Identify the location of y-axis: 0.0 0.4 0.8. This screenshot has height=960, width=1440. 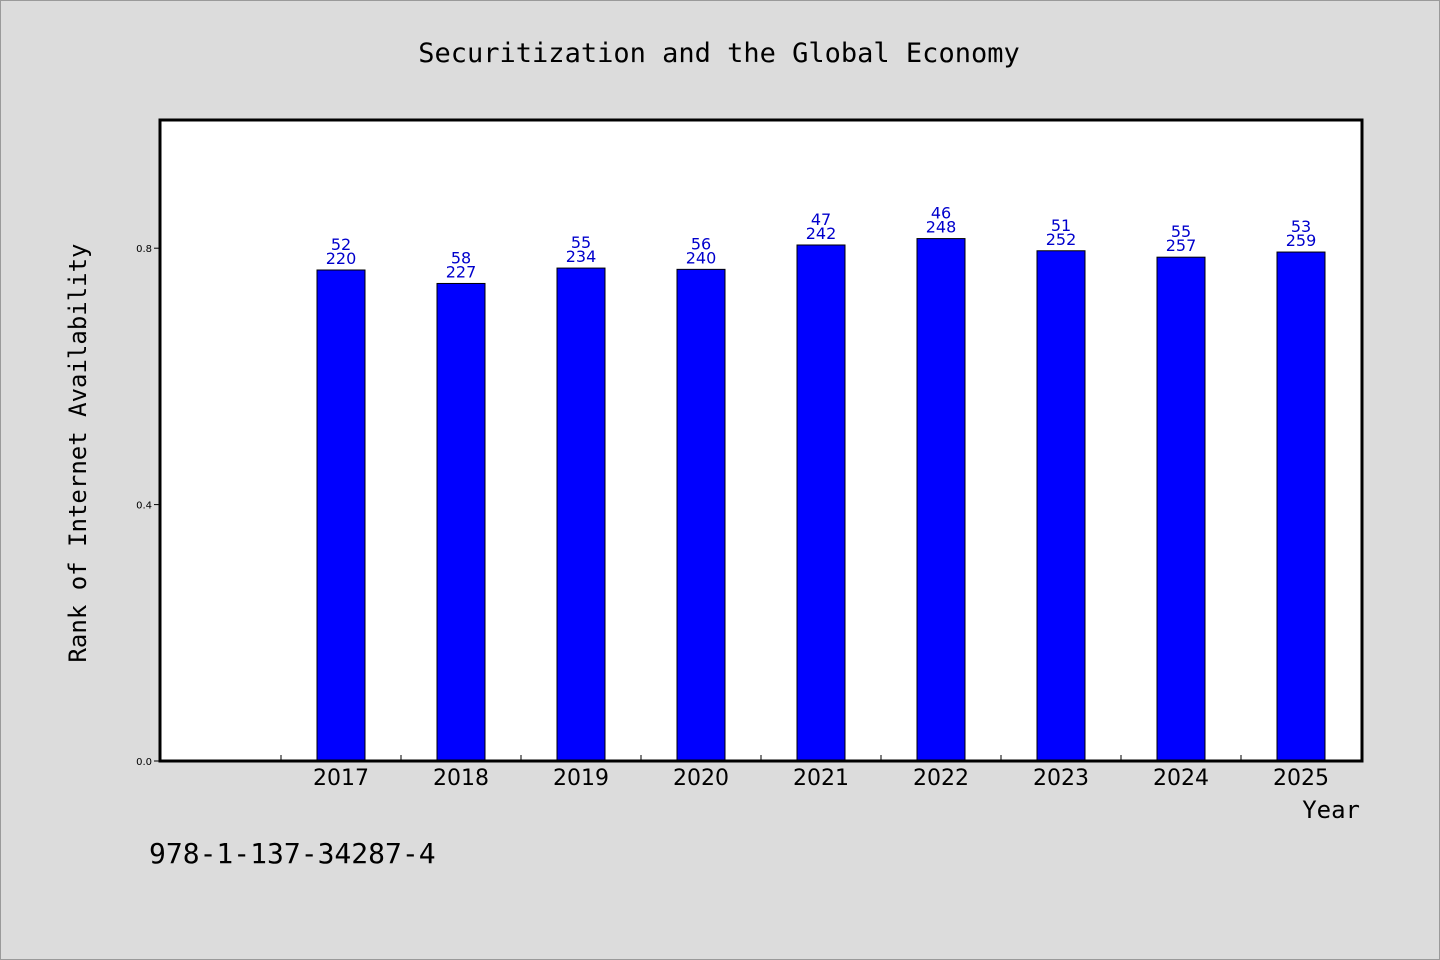
(148, 506).